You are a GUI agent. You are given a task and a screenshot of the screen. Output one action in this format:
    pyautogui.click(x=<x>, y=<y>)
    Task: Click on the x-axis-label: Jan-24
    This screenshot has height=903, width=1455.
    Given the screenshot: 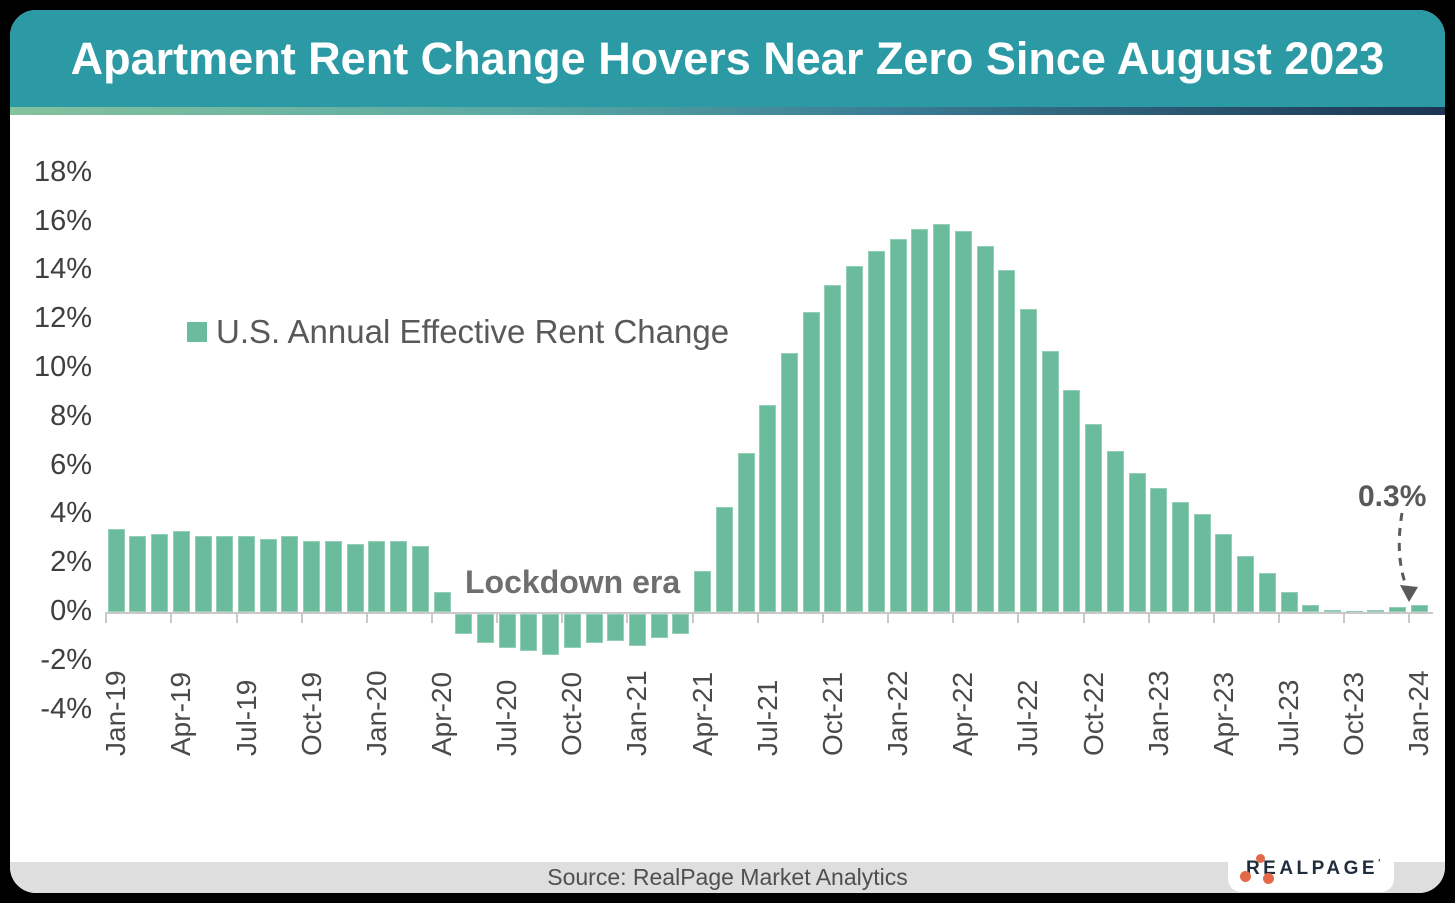 What is the action you would take?
    pyautogui.click(x=1419, y=713)
    